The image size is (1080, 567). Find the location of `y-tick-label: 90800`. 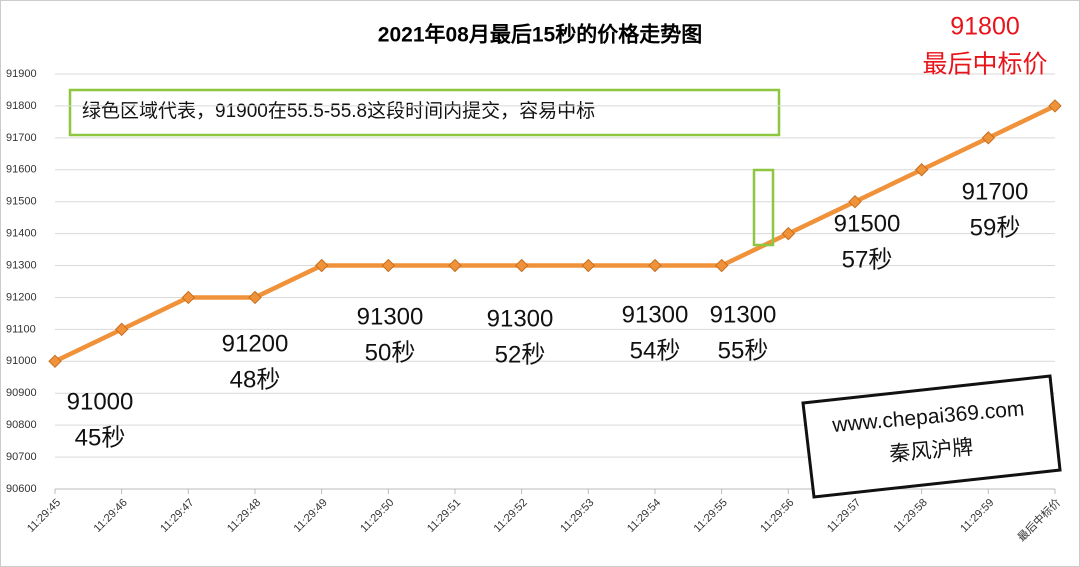

y-tick-label: 90800 is located at coordinates (21, 425).